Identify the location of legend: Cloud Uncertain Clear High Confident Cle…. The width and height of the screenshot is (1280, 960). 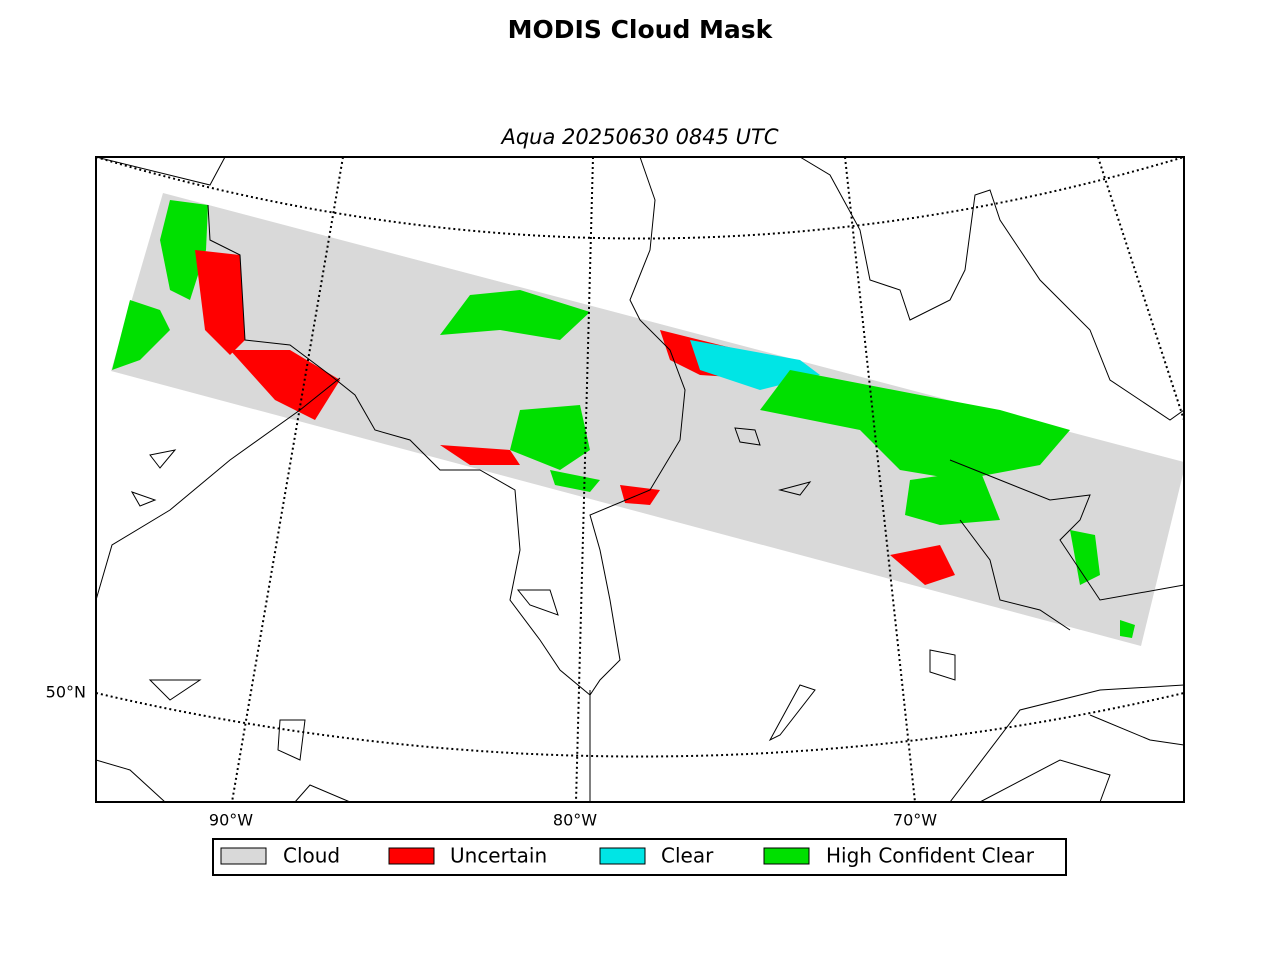
(639, 857).